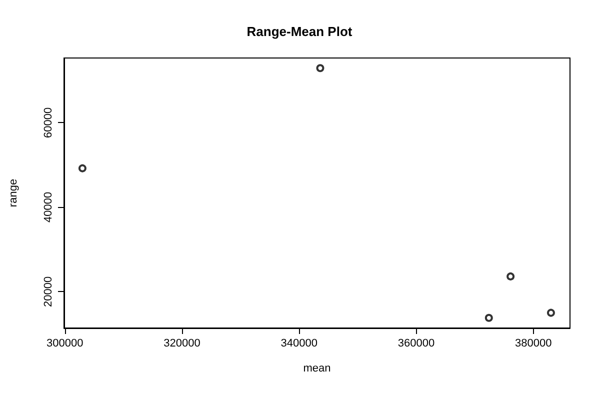  What do you see at coordinates (416, 344) in the screenshot?
I see `x-tick-label: 360000` at bounding box center [416, 344].